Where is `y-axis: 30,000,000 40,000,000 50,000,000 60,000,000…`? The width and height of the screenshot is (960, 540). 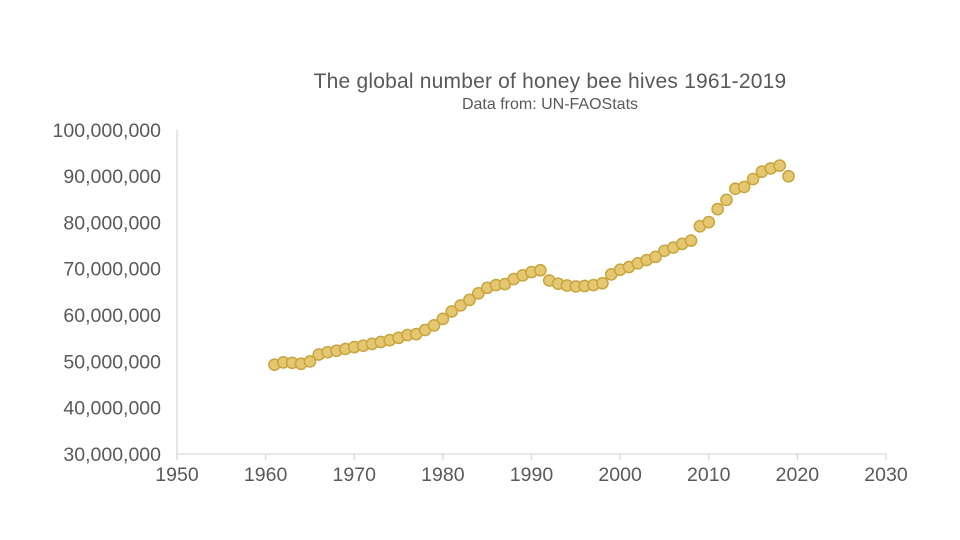 y-axis: 30,000,000 40,000,000 50,000,000 60,000,000… is located at coordinates (115, 293).